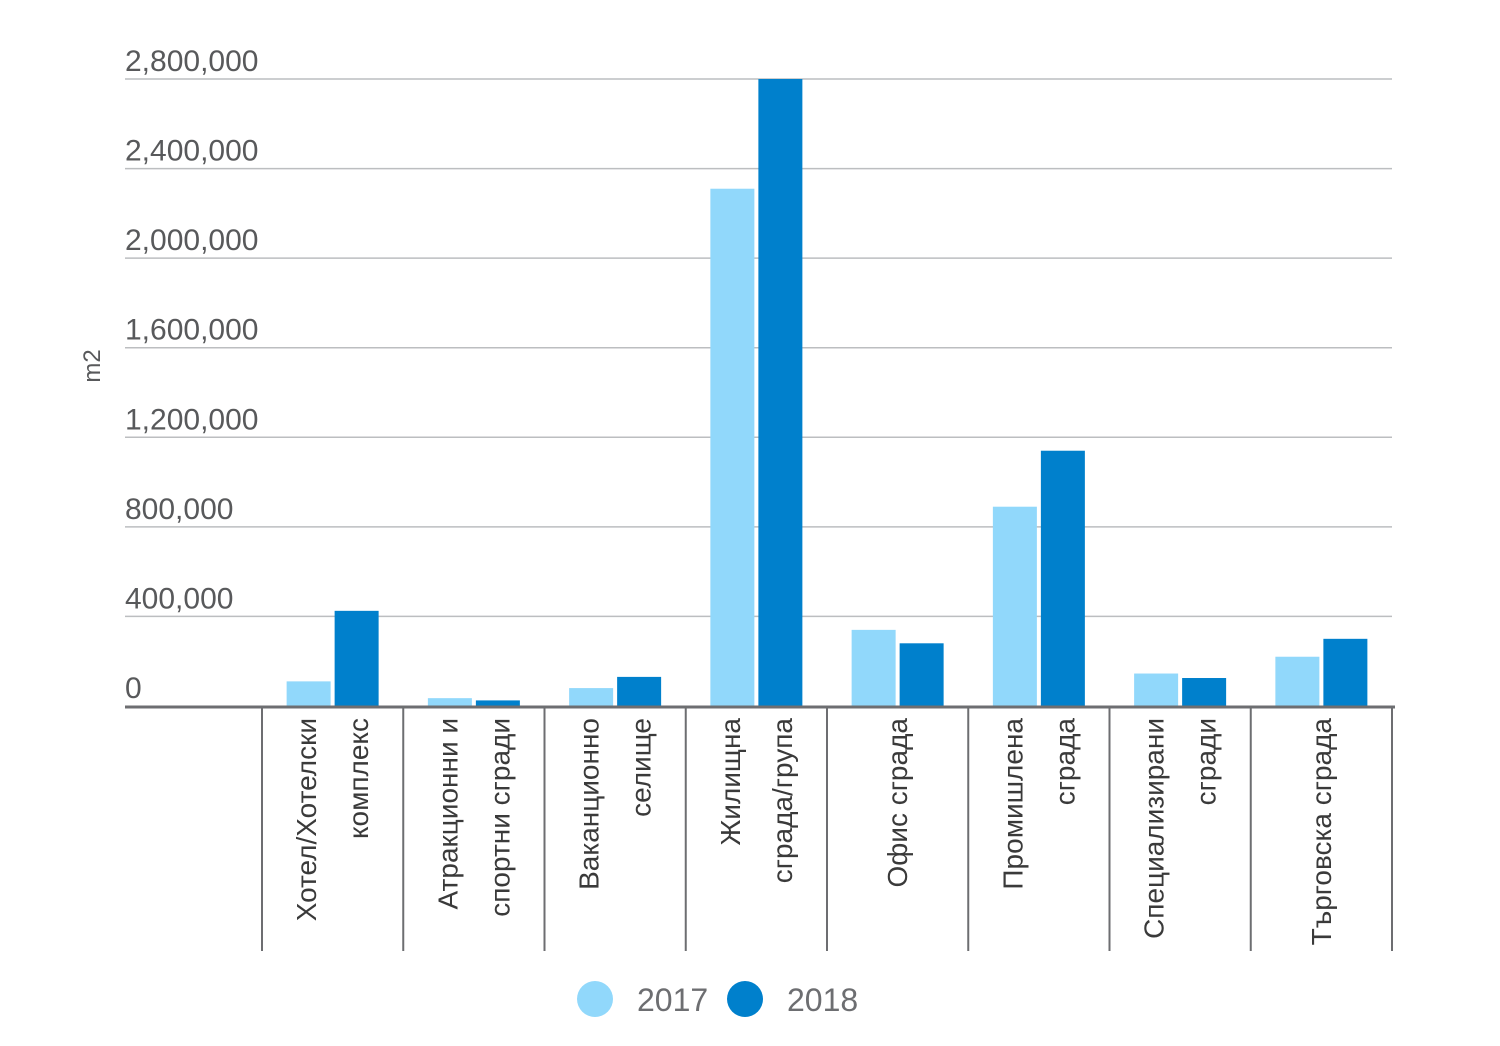 The height and width of the screenshot is (1046, 1500). I want to click on category-label-5-line-0: Промишлена, so click(1012, 804).